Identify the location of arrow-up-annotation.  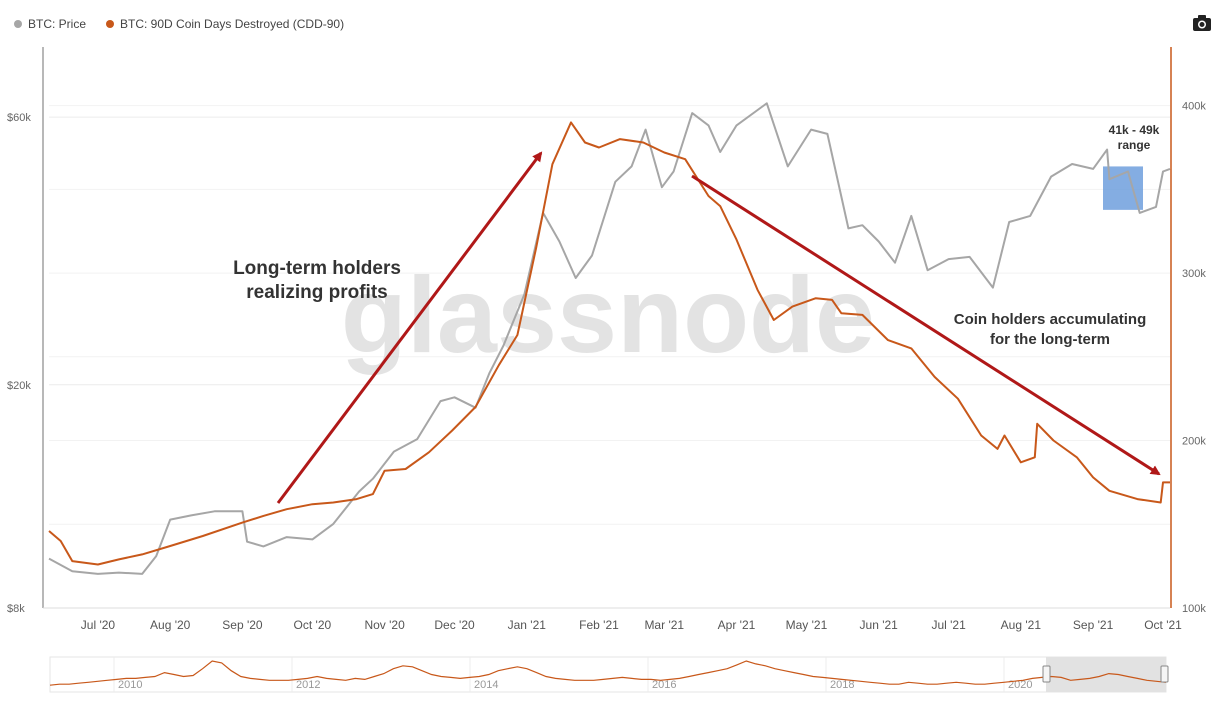
(409, 327).